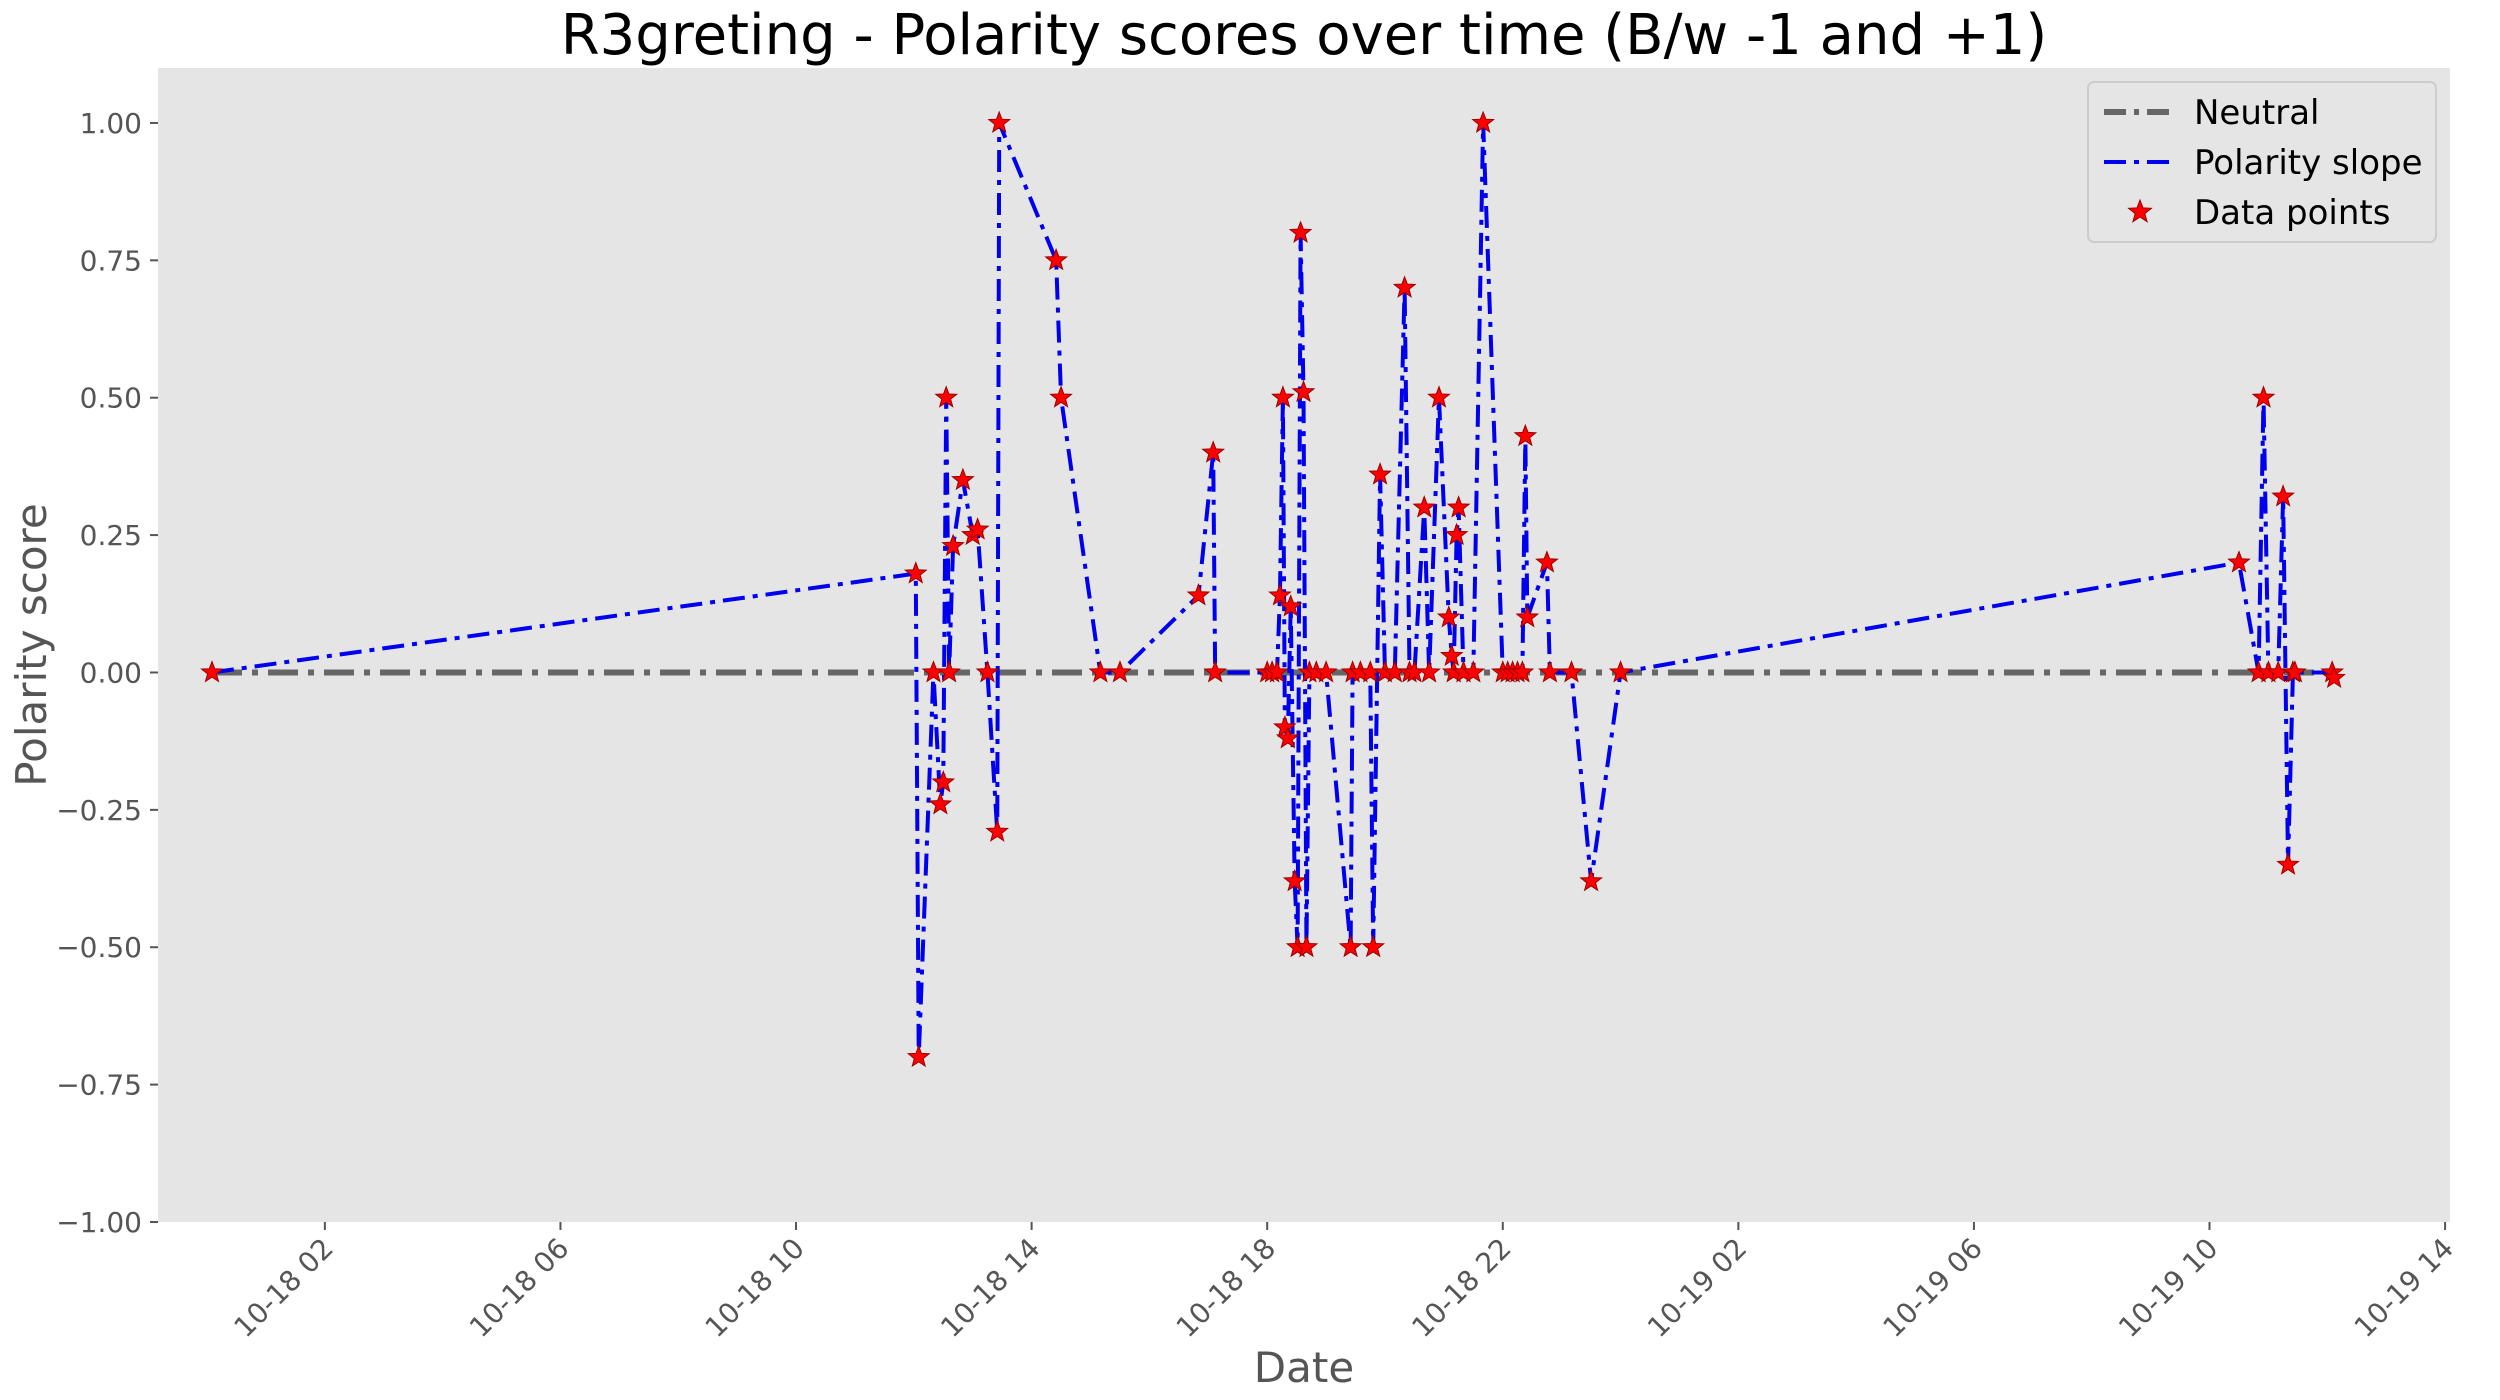 This screenshot has width=2500, height=1400. Describe the element at coordinates (755, 1288) in the screenshot. I see `x-tick-label: 10-18 10` at that location.